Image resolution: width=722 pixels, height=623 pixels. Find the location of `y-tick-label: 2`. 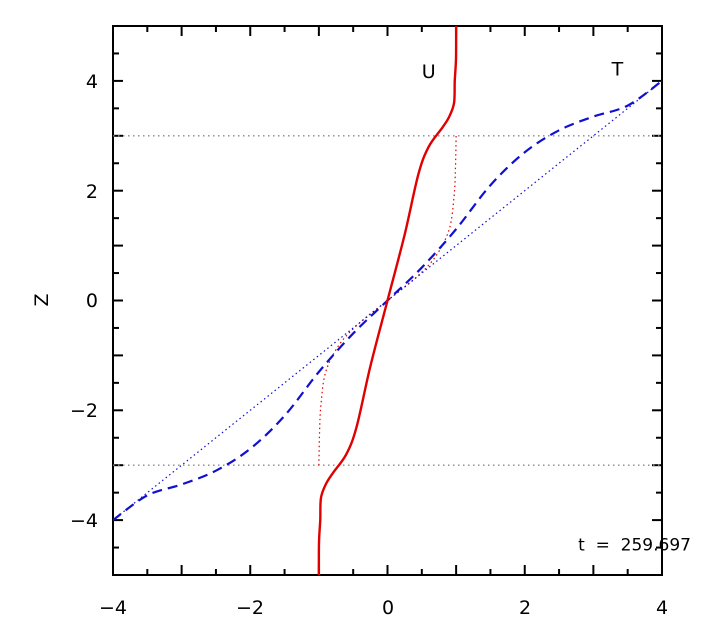

y-tick-label: 2 is located at coordinates (92, 192).